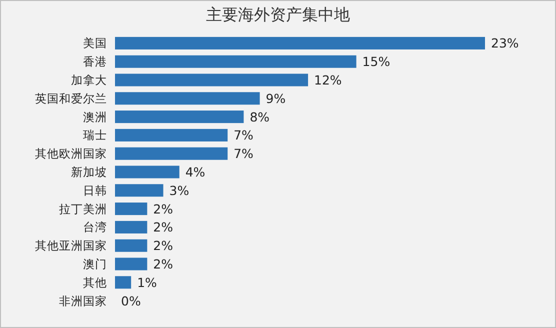  I want to click on y-tick-label: 英国和爱尔兰, so click(71, 98).